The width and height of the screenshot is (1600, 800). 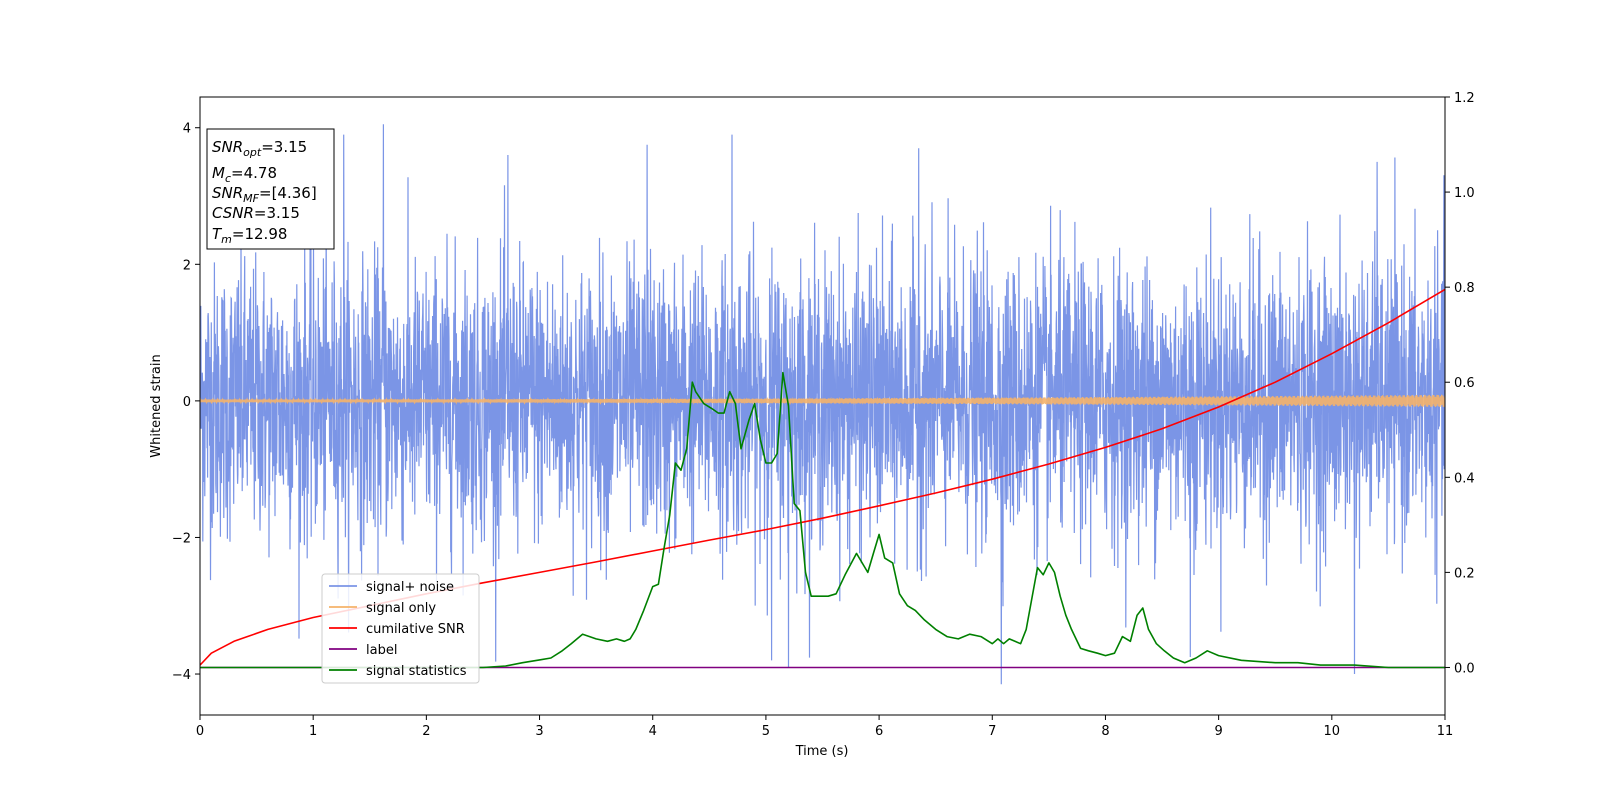 What do you see at coordinates (879, 731) in the screenshot?
I see `x-tick-label: 6` at bounding box center [879, 731].